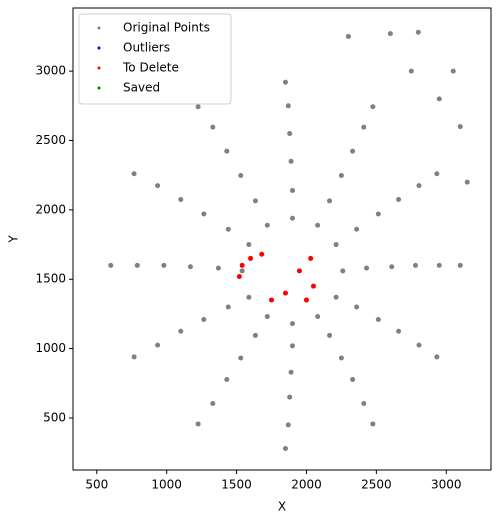  Describe the element at coordinates (446, 485) in the screenshot. I see `x-tick-label: 3000` at that location.